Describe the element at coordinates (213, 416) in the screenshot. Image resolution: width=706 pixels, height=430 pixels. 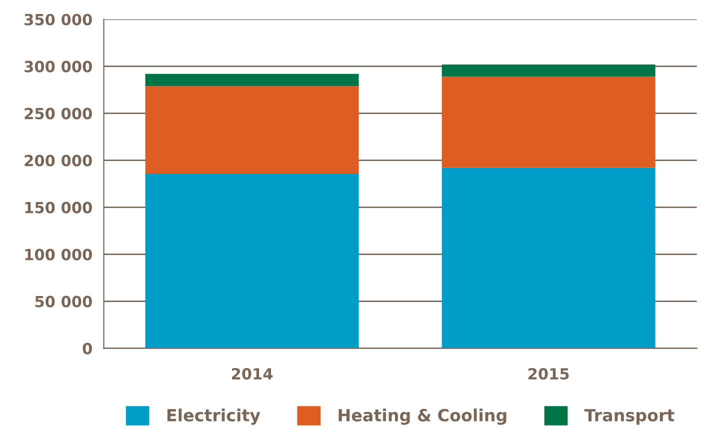
I see `legend-label: Electricity` at that location.